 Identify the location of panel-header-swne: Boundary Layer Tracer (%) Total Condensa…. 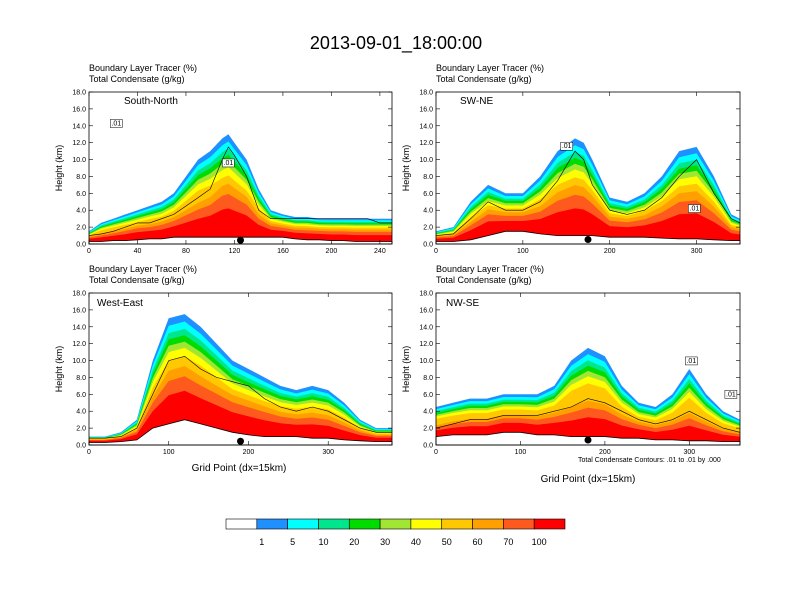
(490, 74).